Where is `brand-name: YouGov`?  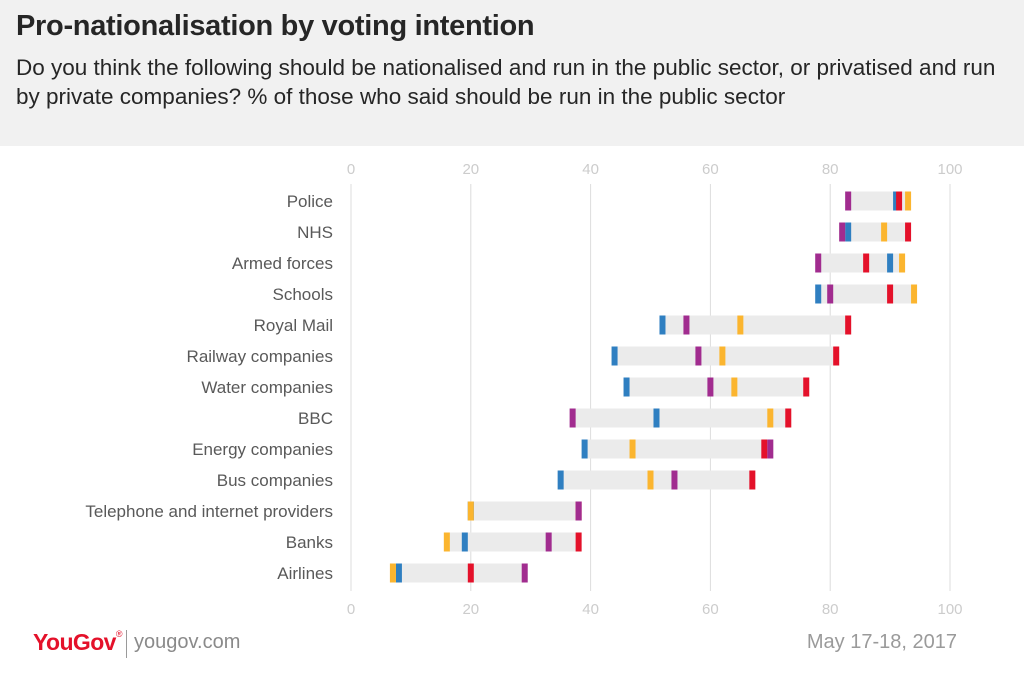
brand-name: YouGov is located at coordinates (74, 642).